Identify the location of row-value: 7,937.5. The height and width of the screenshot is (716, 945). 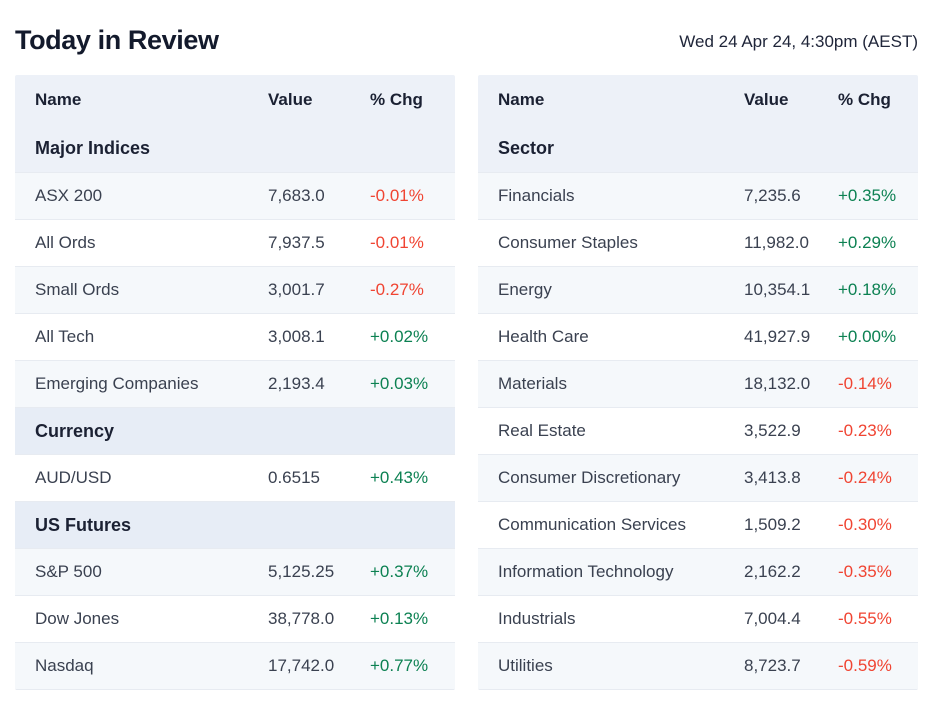
(296, 242).